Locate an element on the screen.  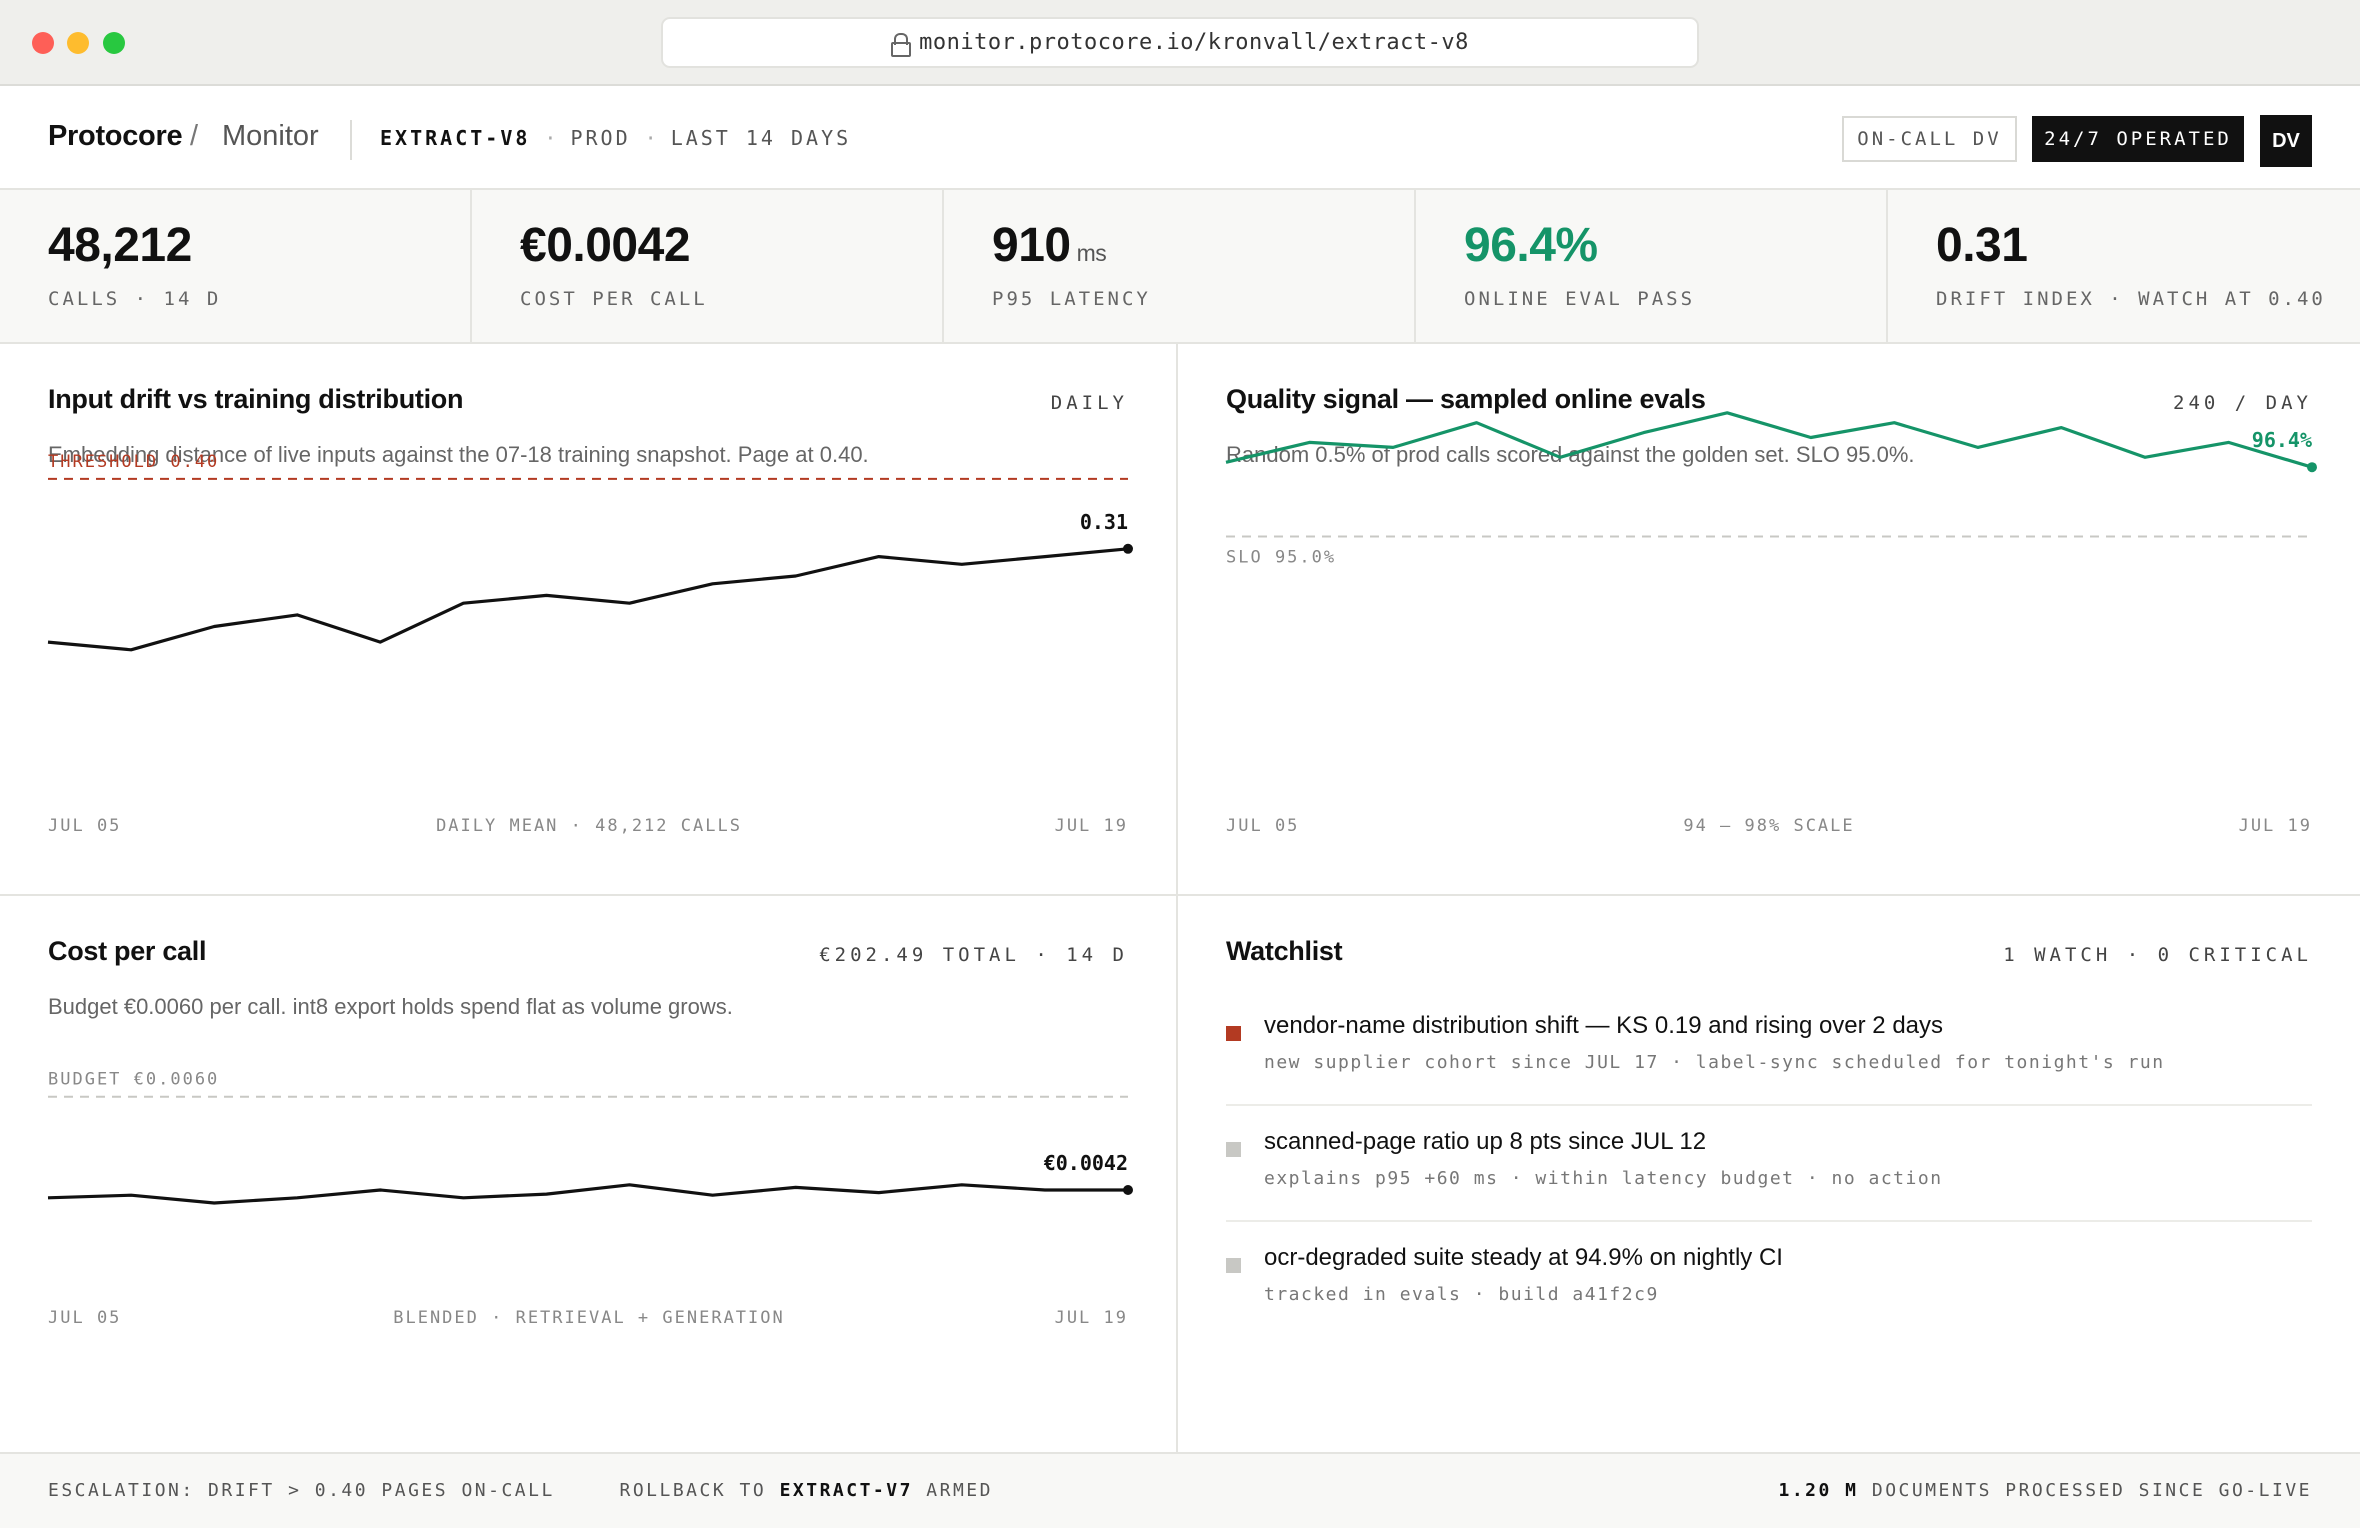
avatar: DV is located at coordinates (2286, 141).